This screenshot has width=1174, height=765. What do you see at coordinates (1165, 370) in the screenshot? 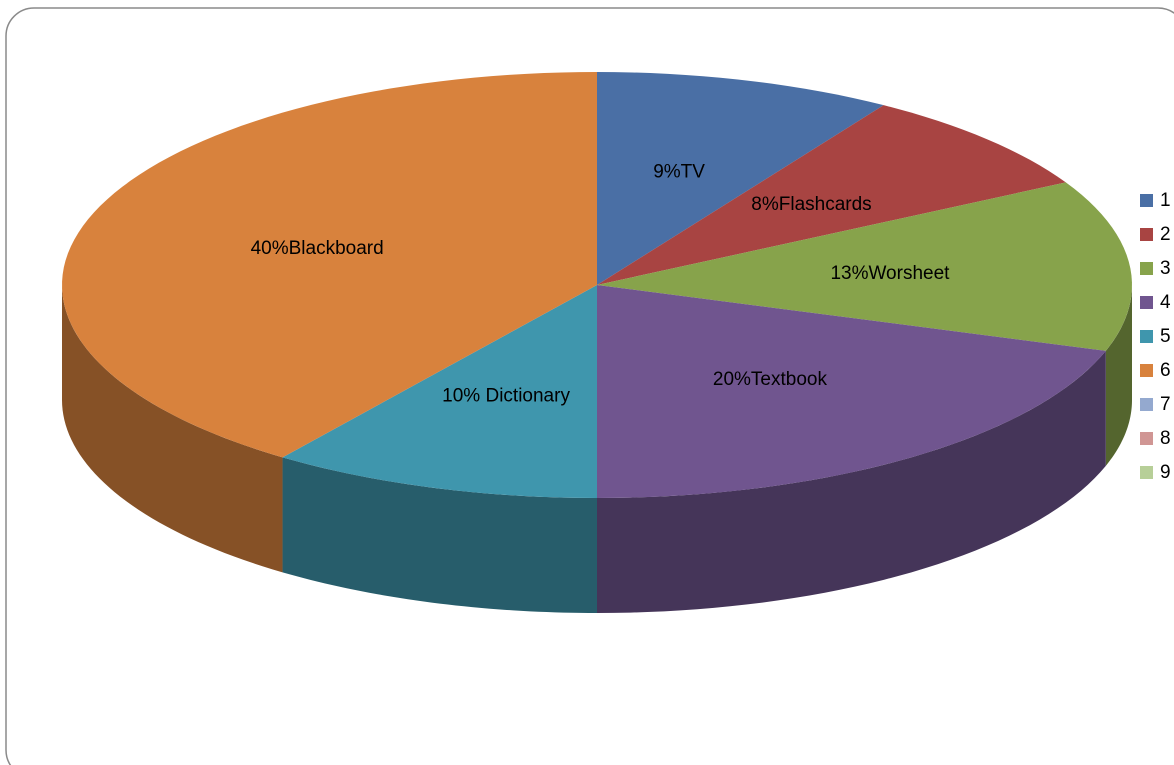
I see `legend-label: 6` at bounding box center [1165, 370].